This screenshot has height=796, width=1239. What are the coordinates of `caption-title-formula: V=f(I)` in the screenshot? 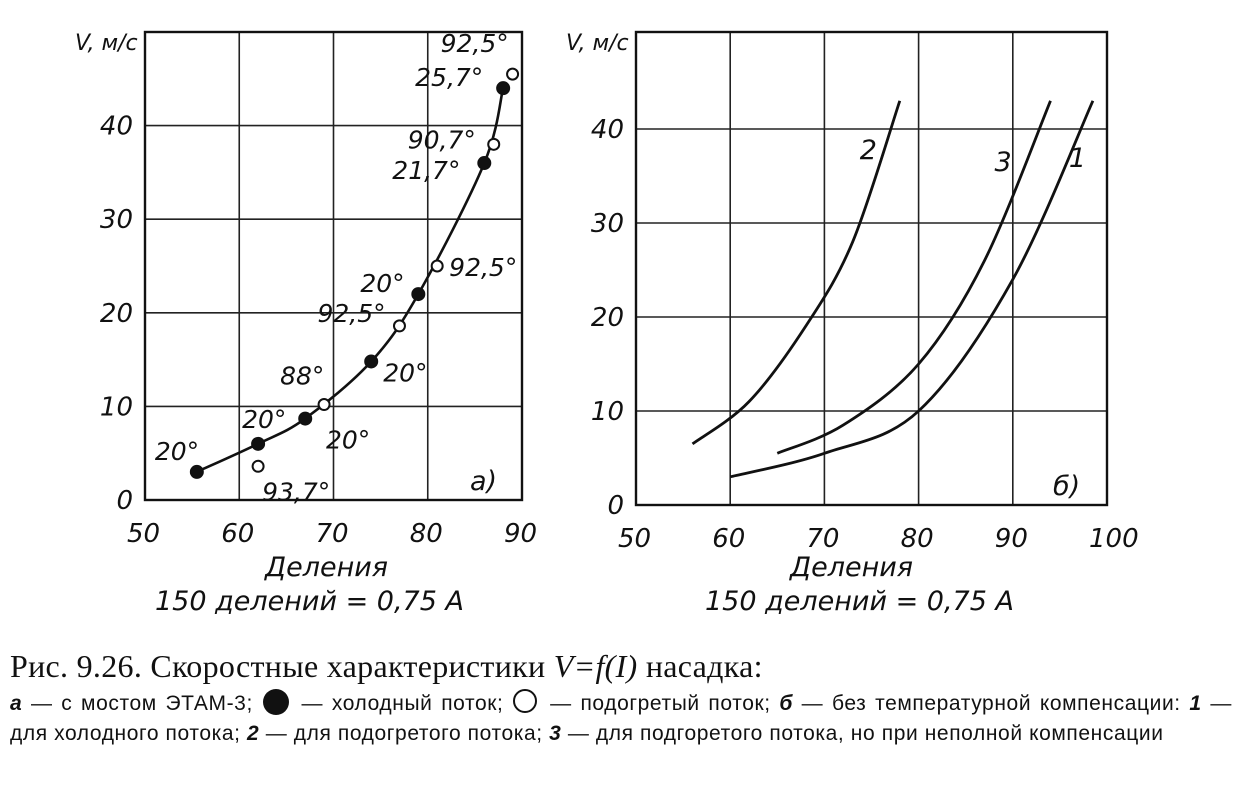 It's located at (595, 666).